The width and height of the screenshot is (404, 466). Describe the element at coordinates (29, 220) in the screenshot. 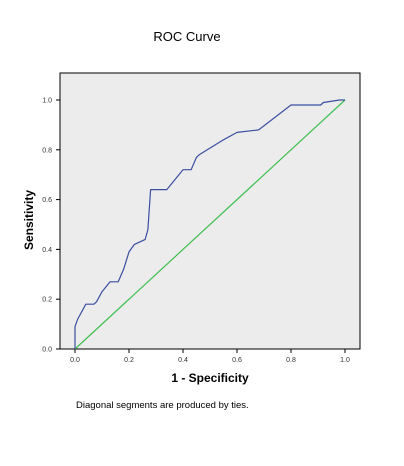

I see `y-axis-label: Sensitivity` at that location.